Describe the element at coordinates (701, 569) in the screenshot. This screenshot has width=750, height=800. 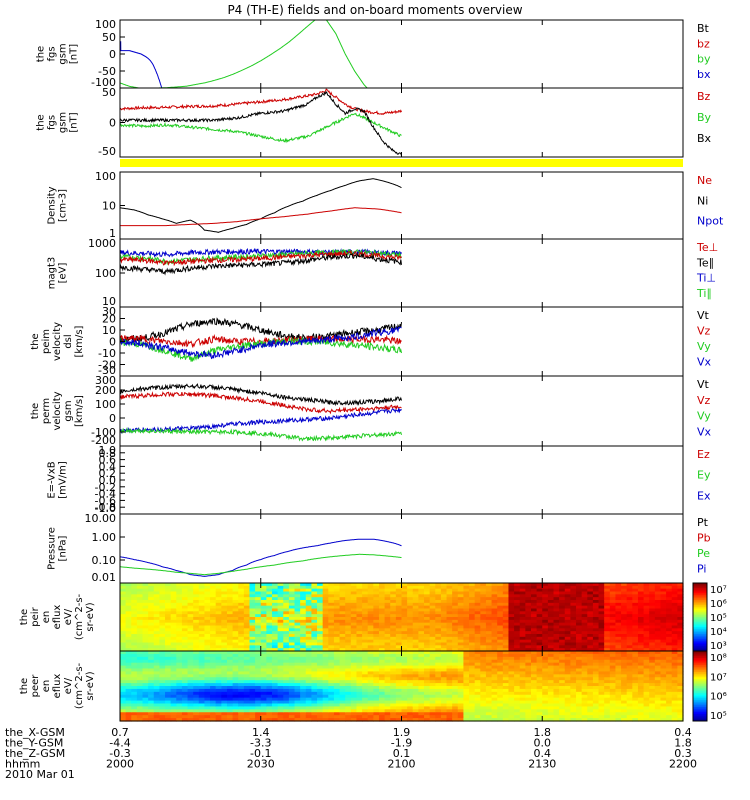
I see `legend-entry: Pi` at that location.